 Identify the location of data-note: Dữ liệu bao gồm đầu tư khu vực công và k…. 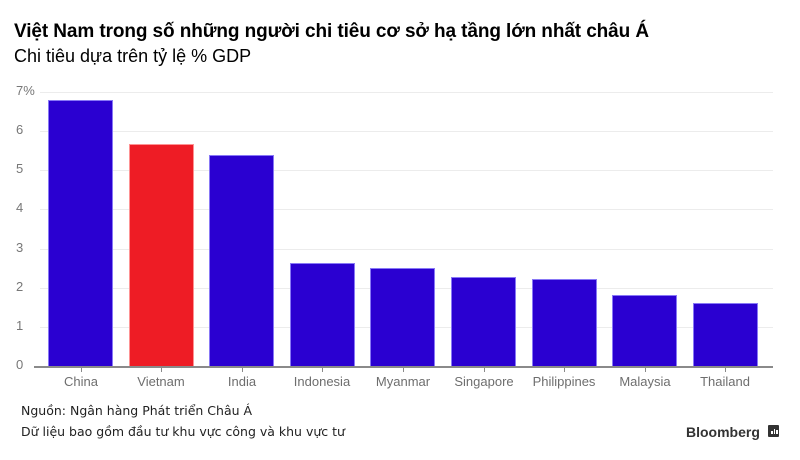
(183, 431).